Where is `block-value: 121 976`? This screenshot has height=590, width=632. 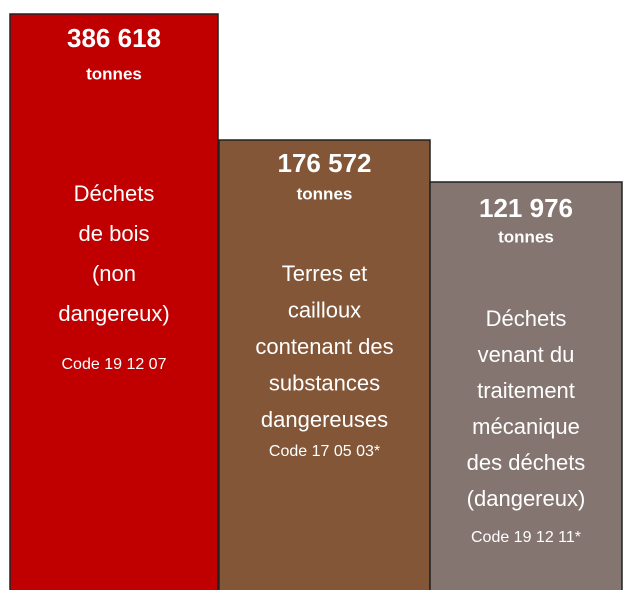
block-value: 121 976 is located at coordinates (526, 208).